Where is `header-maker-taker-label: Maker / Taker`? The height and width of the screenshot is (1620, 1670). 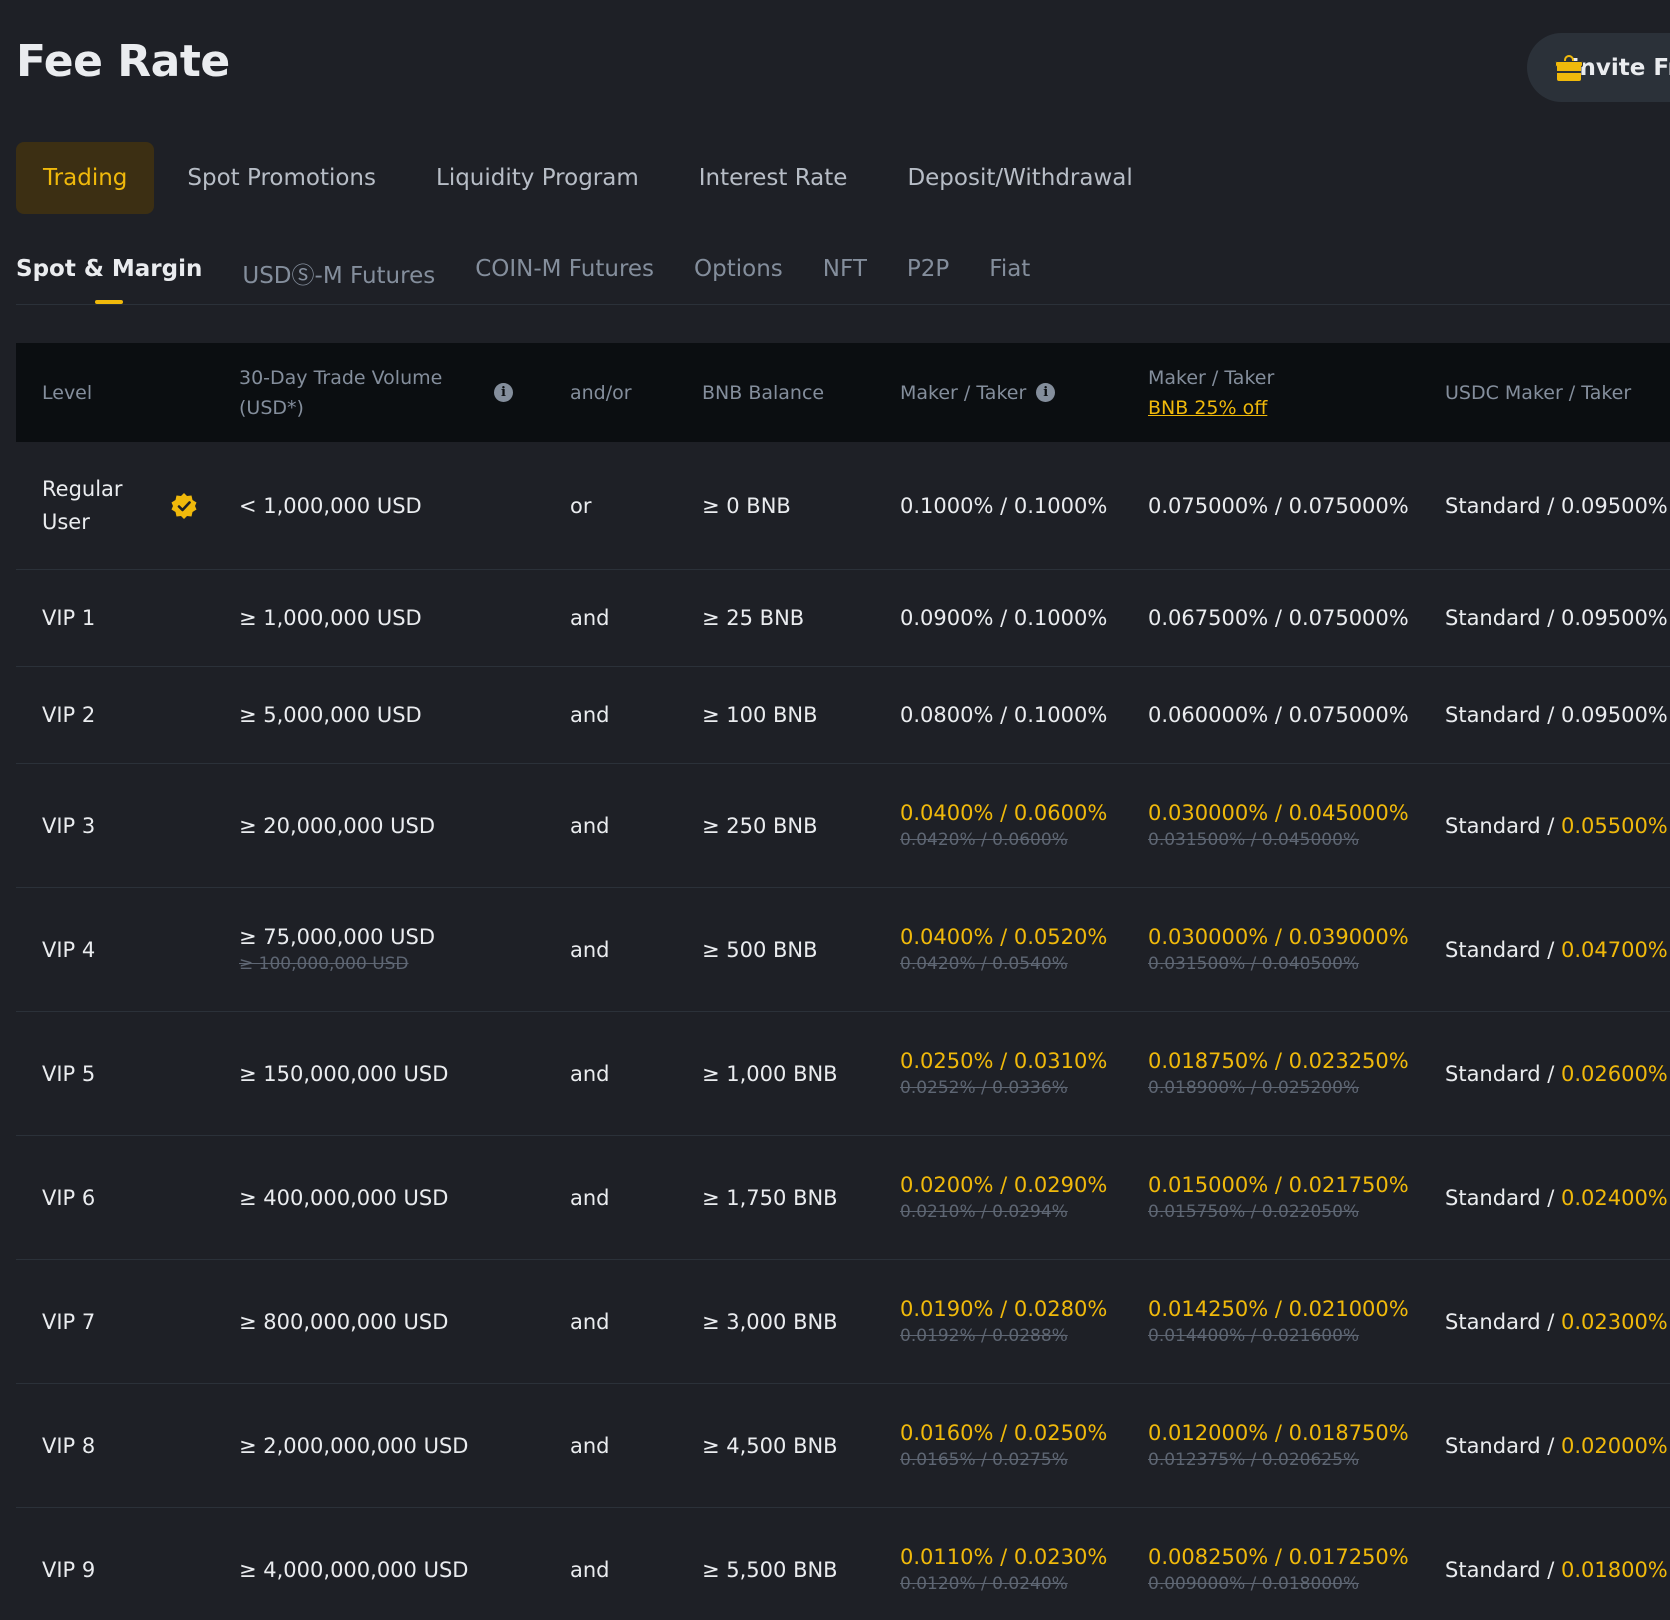 header-maker-taker-label: Maker / Taker is located at coordinates (963, 392).